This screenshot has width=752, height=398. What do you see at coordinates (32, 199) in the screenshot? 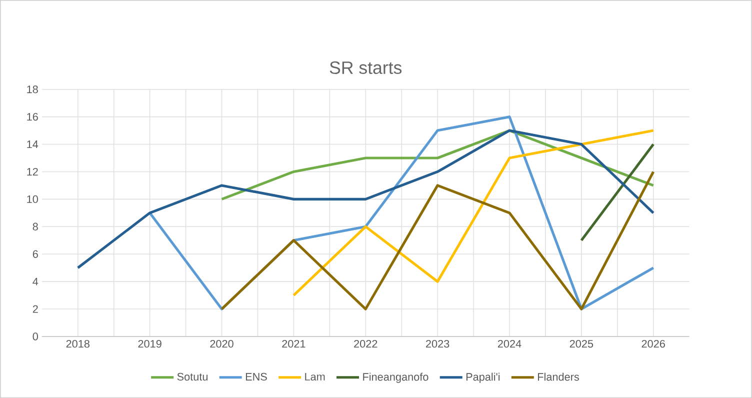
I see `y-tick-label: 10` at bounding box center [32, 199].